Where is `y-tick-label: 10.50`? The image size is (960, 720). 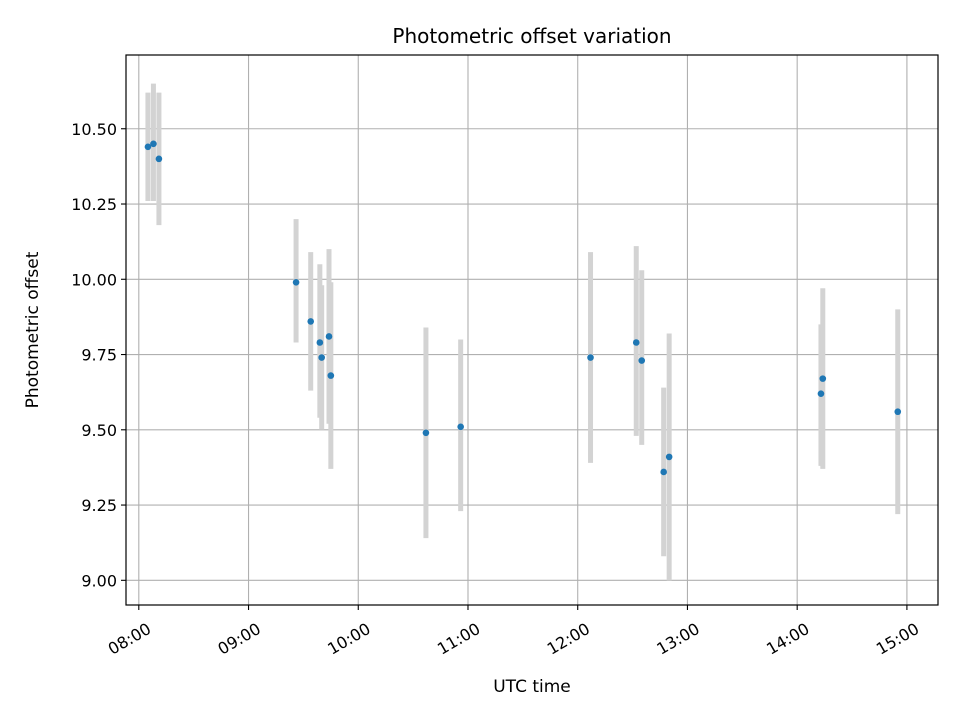 y-tick-label: 10.50 is located at coordinates (94, 129).